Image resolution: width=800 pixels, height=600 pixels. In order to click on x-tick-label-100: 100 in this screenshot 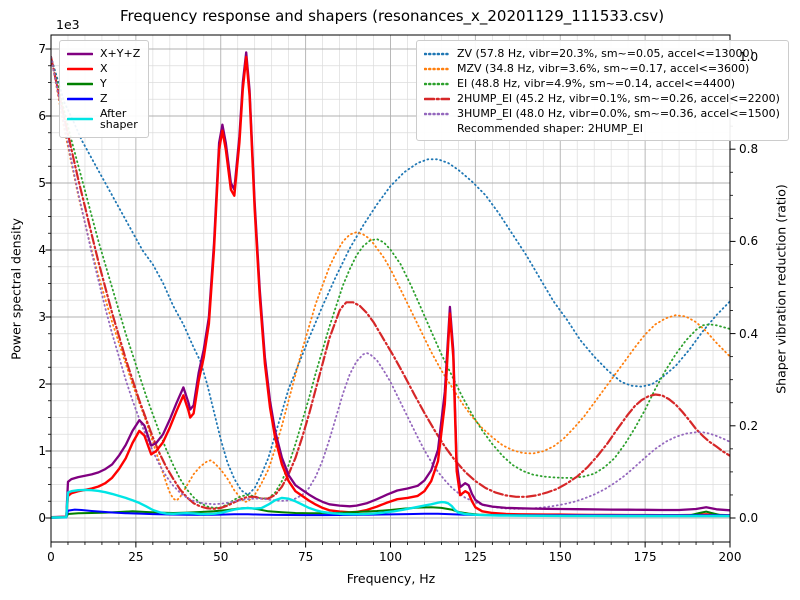, I will do `click(390, 557)`.